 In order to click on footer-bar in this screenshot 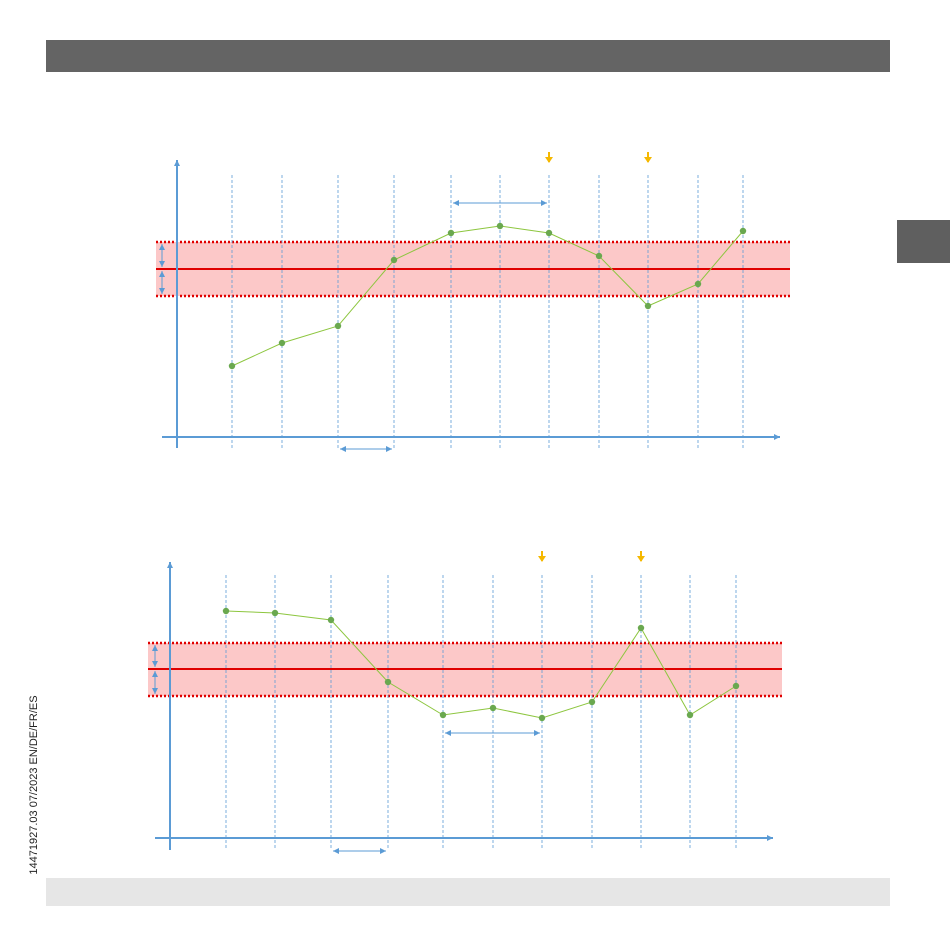, I will do `click(468, 892)`.